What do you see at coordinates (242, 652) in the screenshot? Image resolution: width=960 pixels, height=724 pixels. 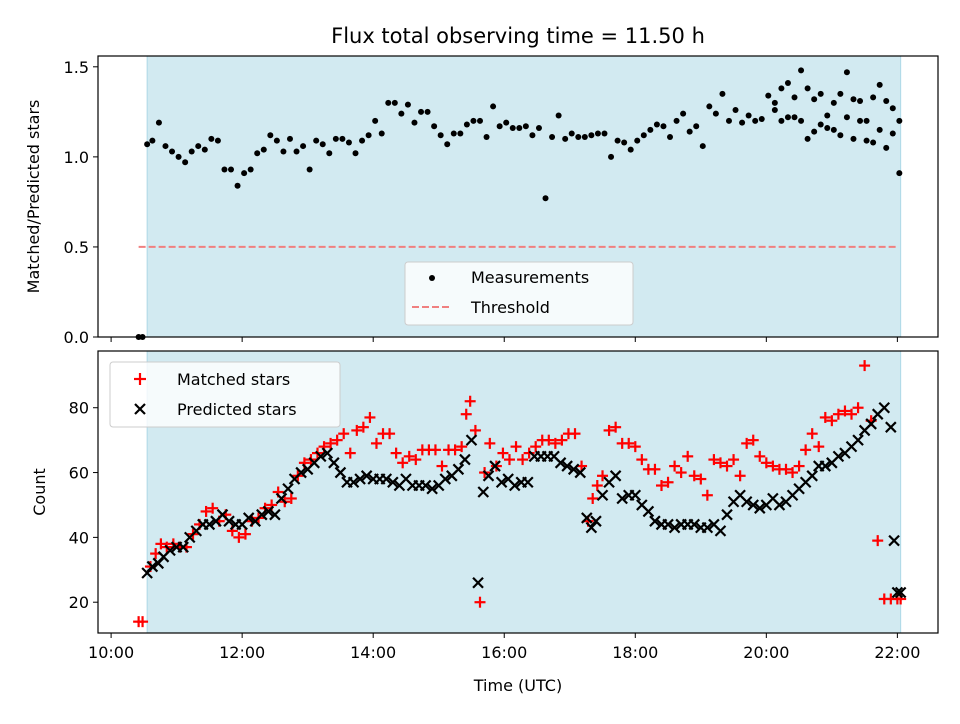 I see `x-tick-label: 12:00` at bounding box center [242, 652].